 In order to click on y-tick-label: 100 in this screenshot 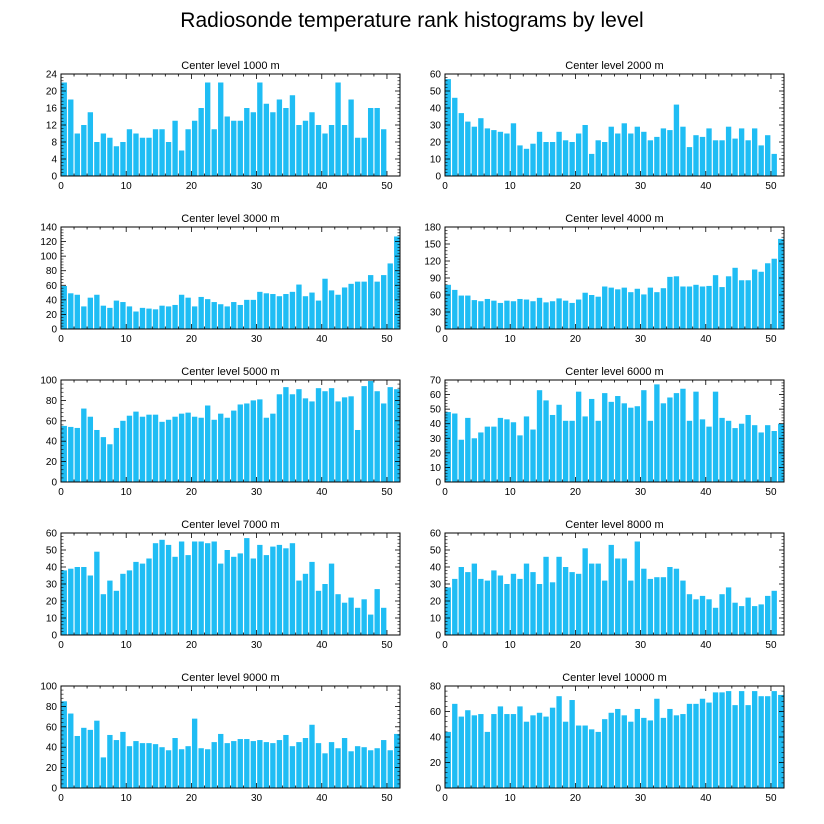, I will do `click(48, 687)`.